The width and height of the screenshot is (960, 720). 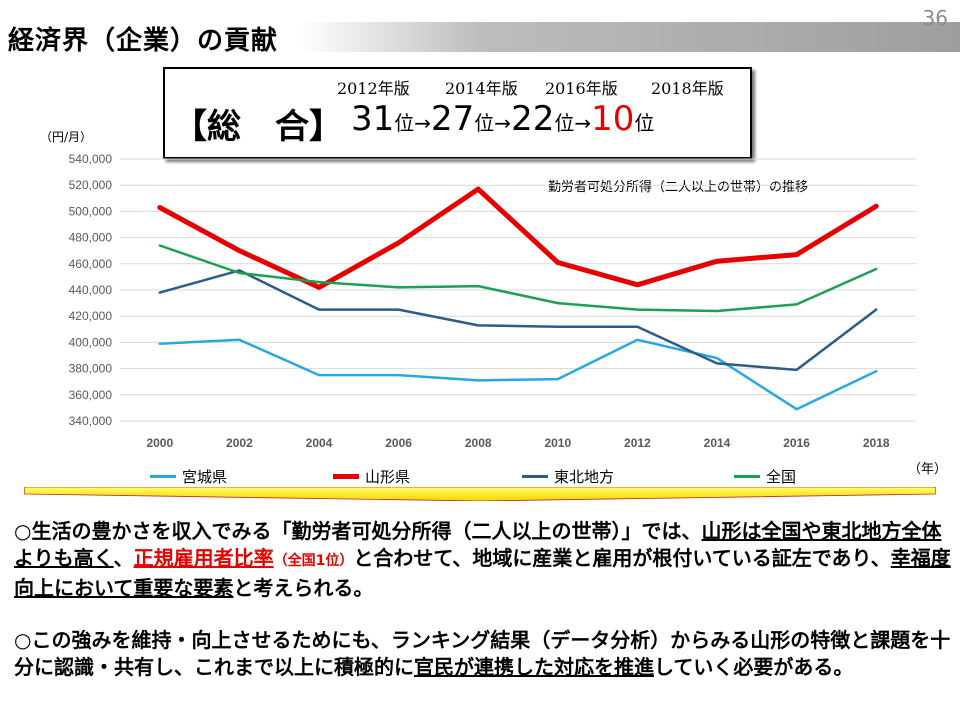 What do you see at coordinates (91, 421) in the screenshot?
I see `y-tick-label: 340,000` at bounding box center [91, 421].